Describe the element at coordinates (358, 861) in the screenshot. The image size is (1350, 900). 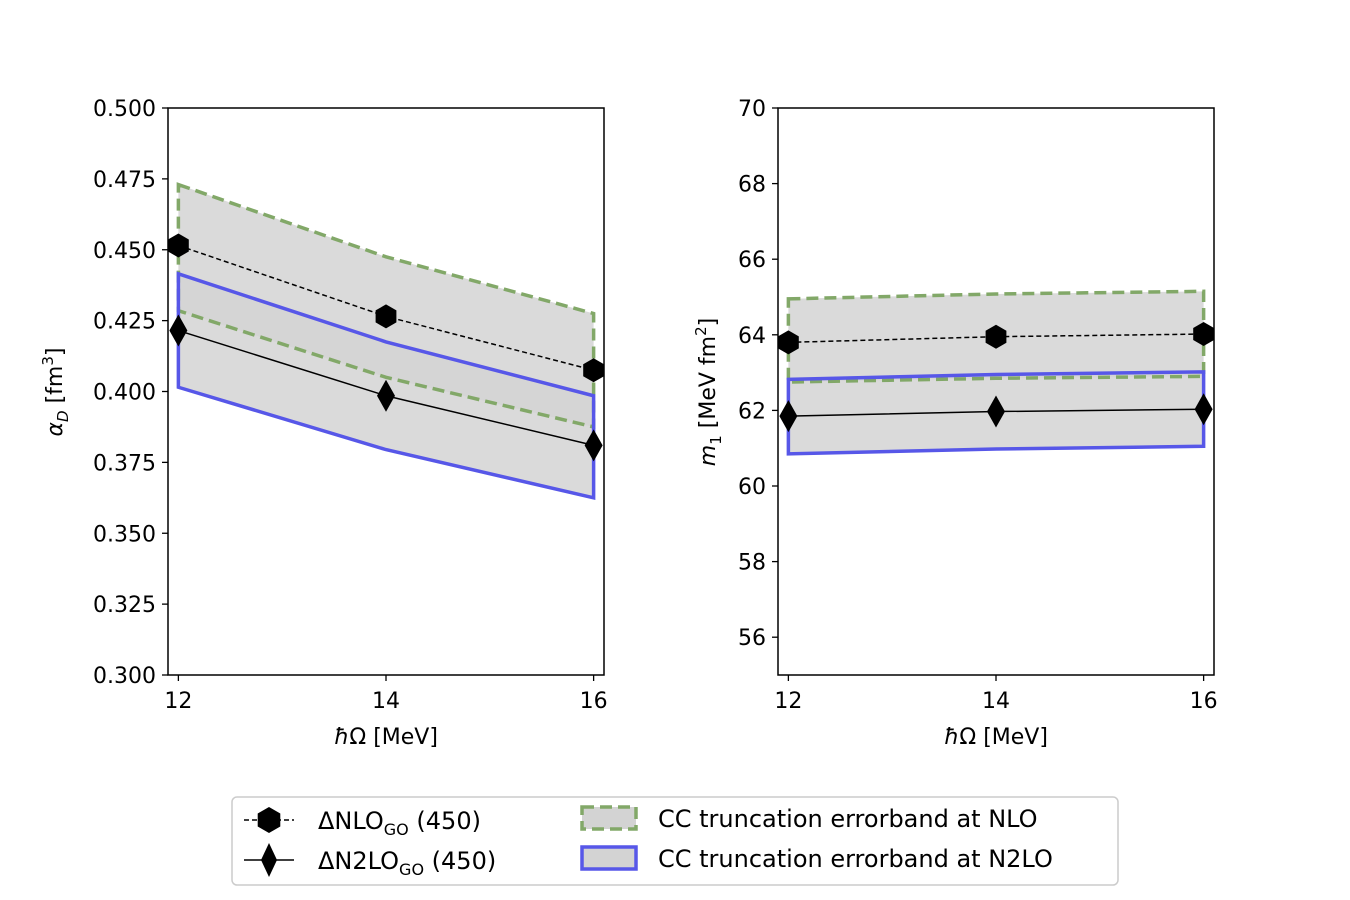
I see `legend-label-n2lo: ΔN2LO` at that location.